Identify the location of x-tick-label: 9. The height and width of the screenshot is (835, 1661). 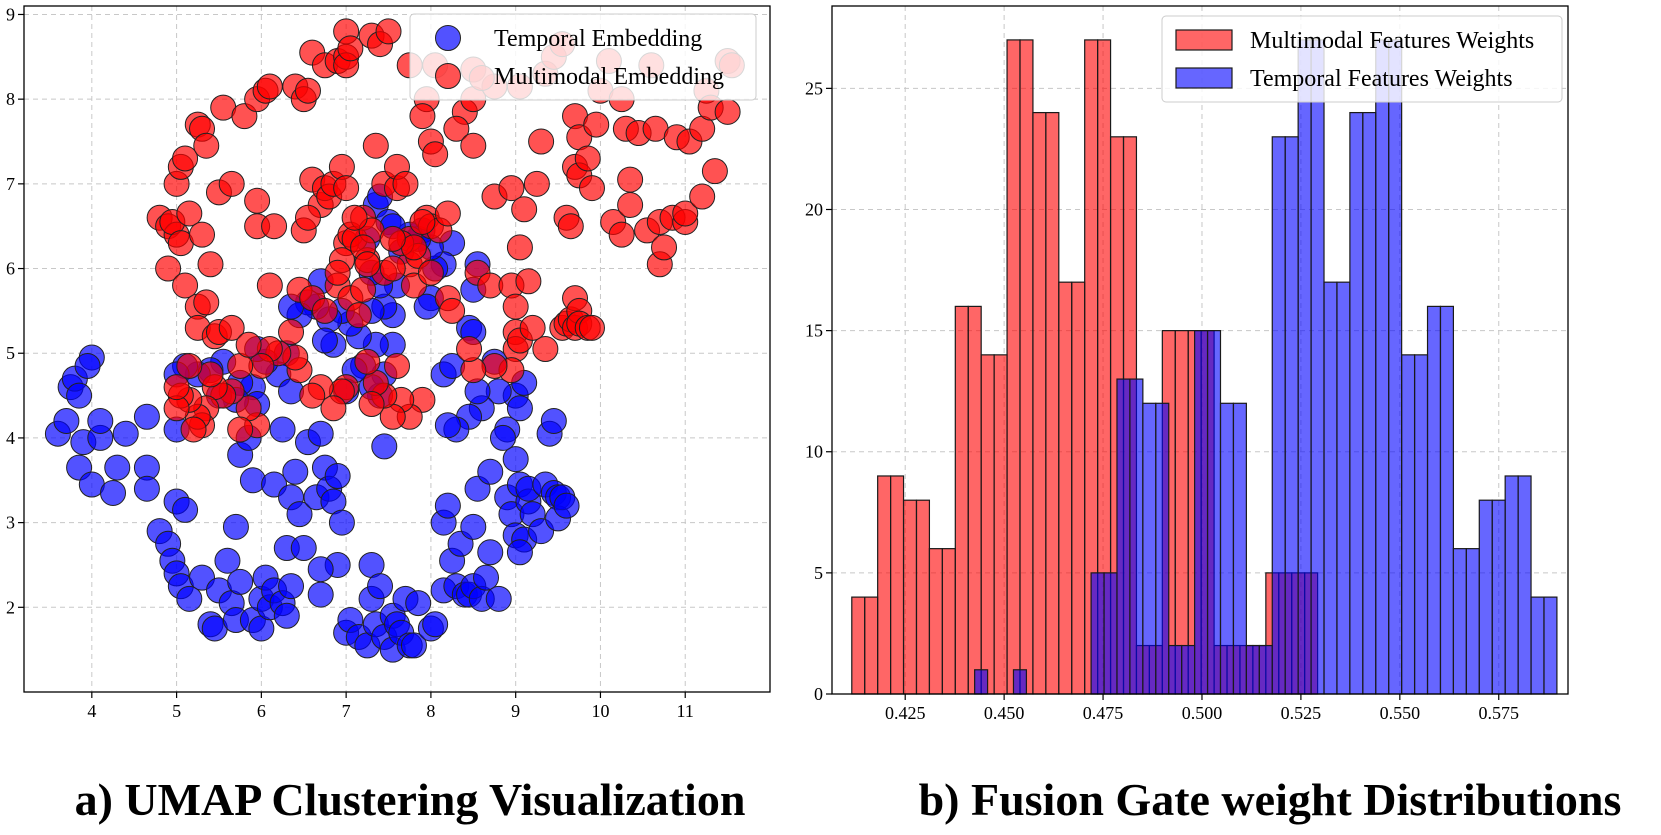
(515, 711).